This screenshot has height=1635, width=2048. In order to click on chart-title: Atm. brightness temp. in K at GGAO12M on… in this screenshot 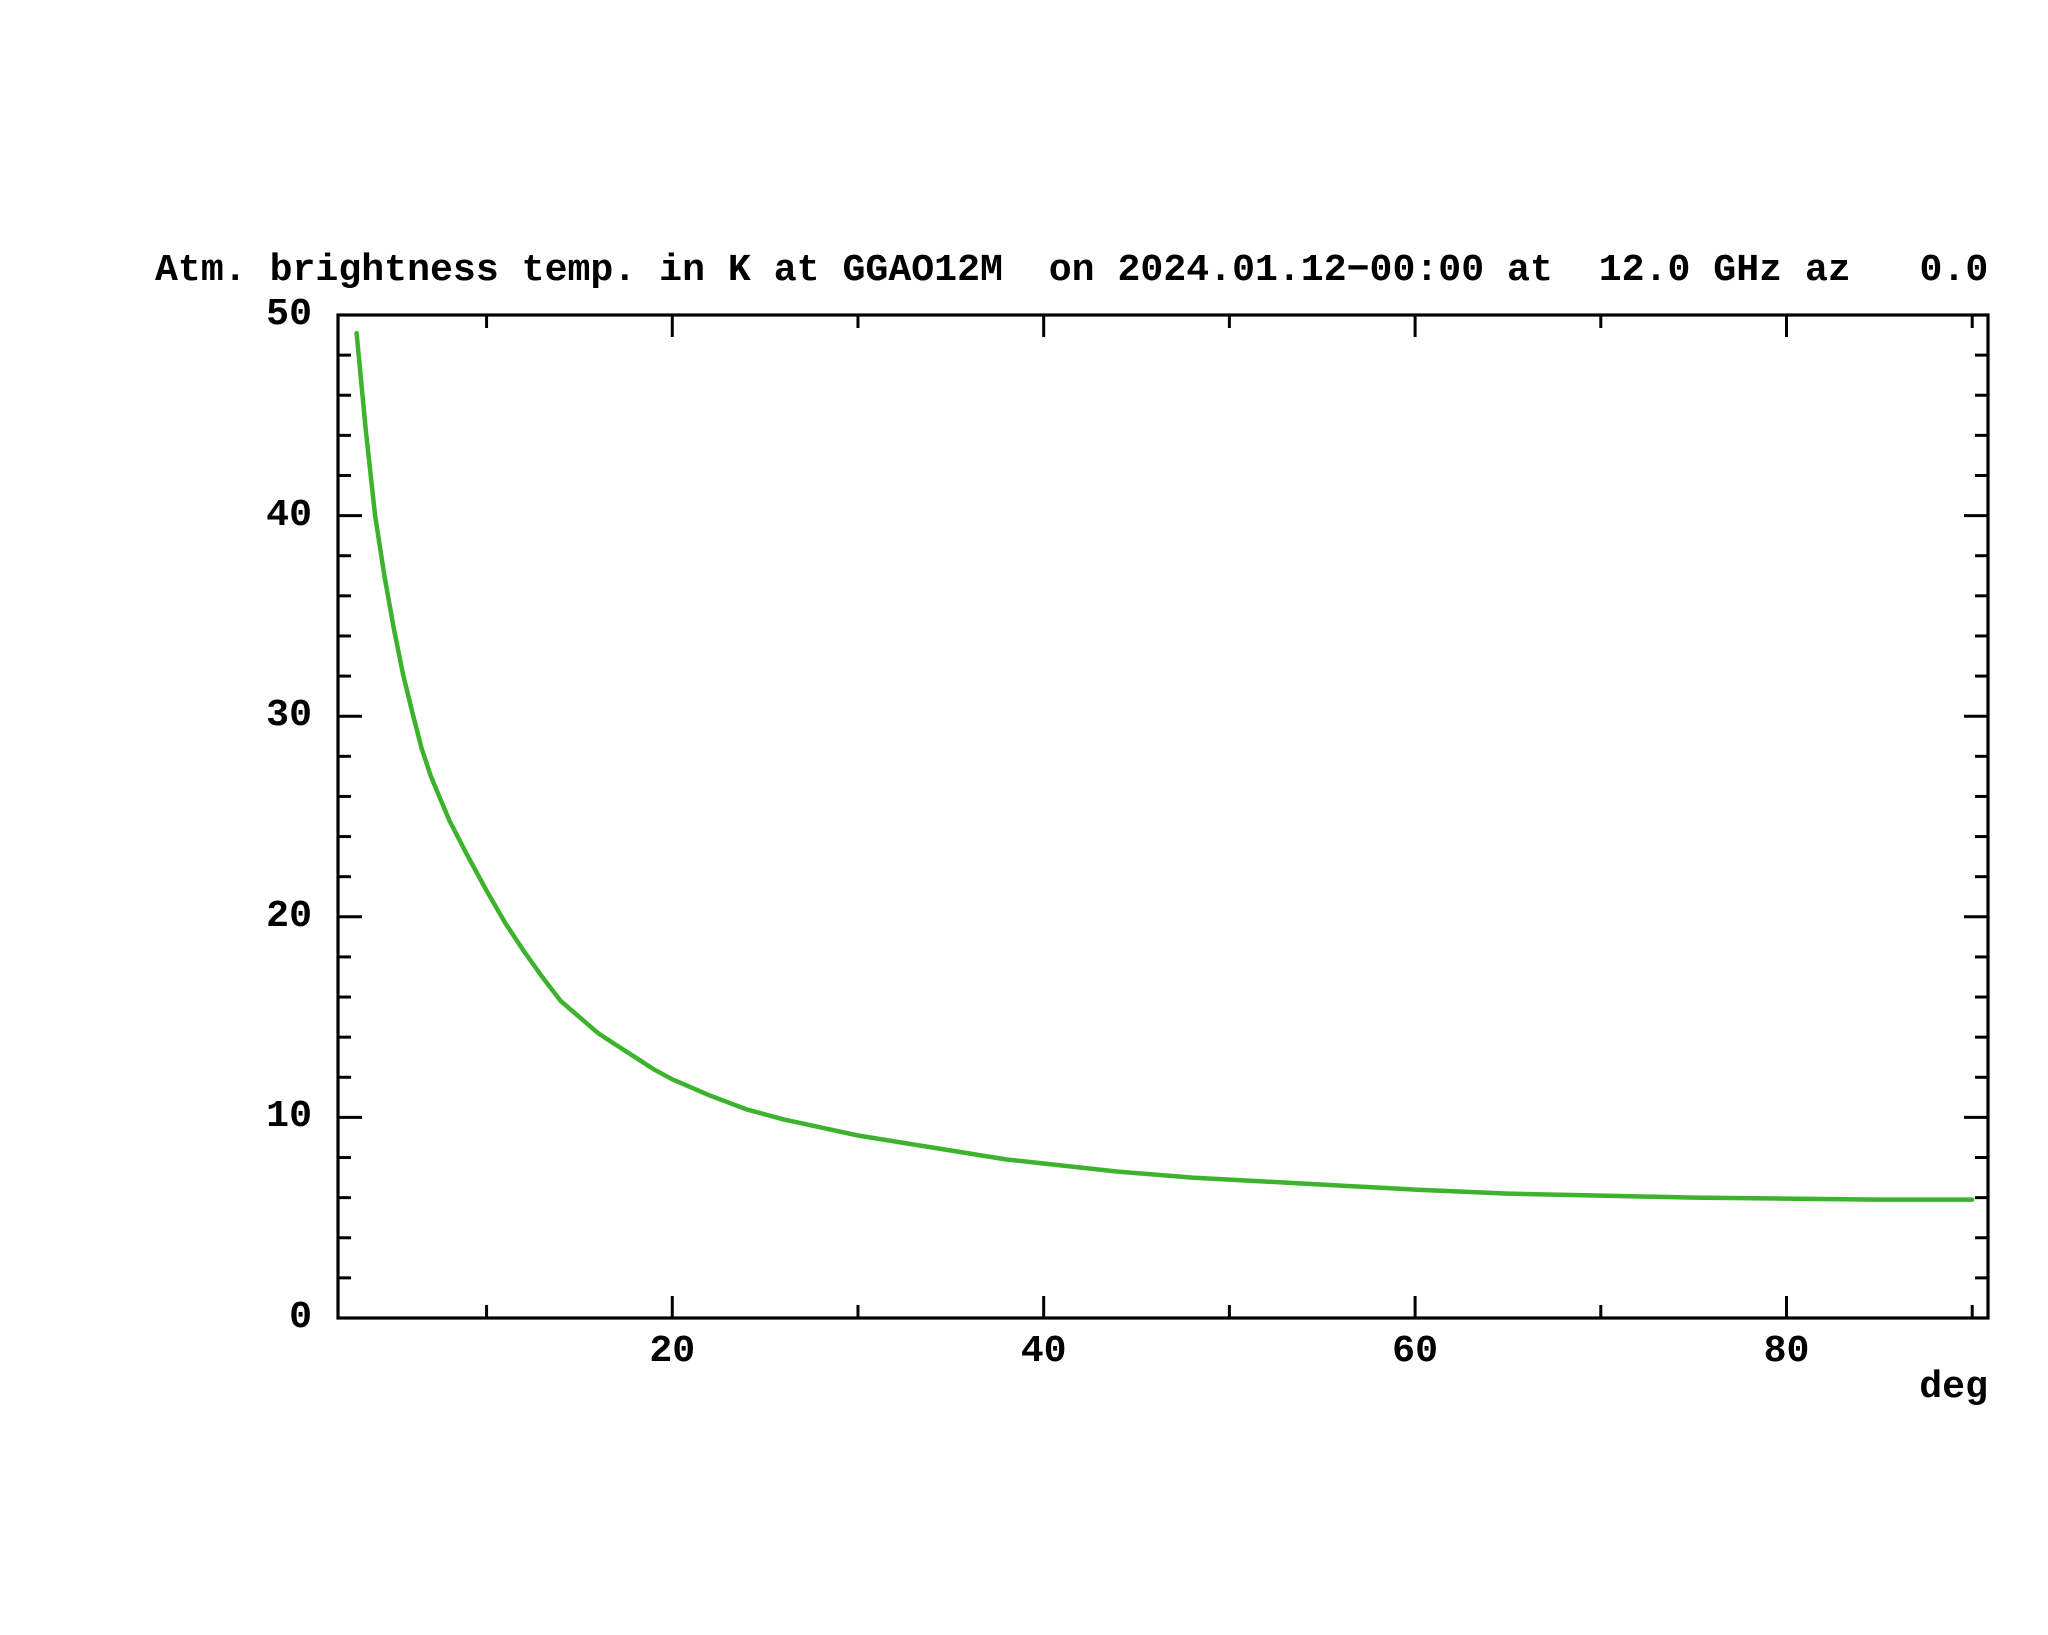, I will do `click(1072, 270)`.